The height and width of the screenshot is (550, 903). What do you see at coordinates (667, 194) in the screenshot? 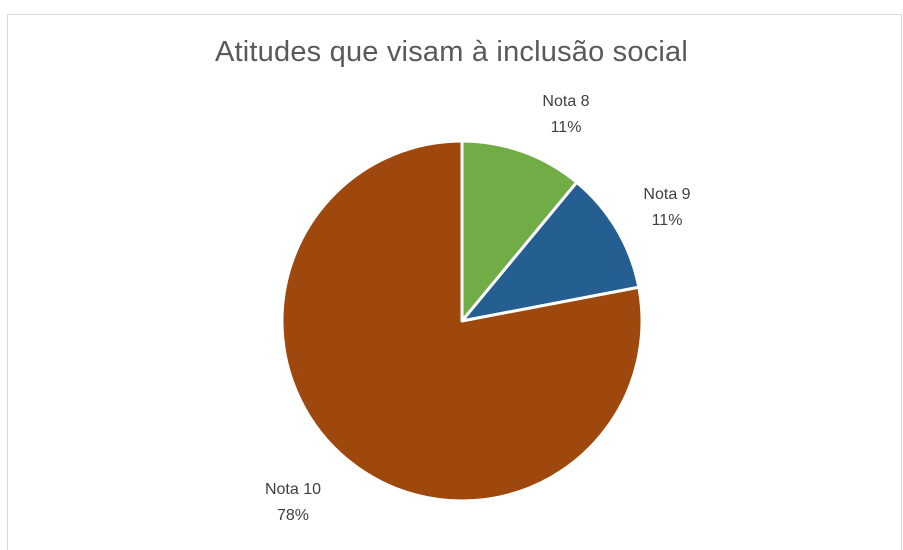
I see `slice-label-name: Nota 9` at bounding box center [667, 194].